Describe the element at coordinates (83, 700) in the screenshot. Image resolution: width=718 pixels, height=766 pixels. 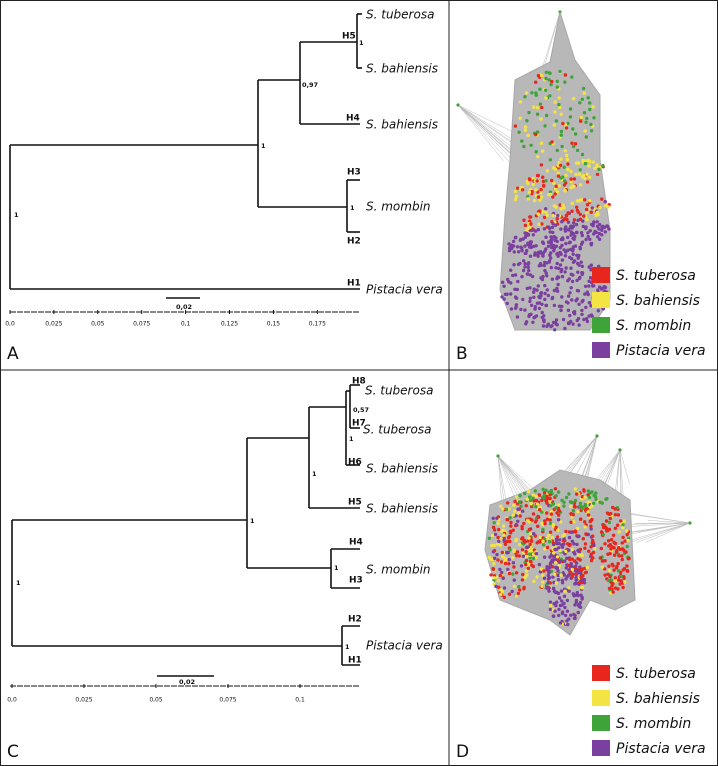
I see `axis-tick-label: 0,025` at that location.